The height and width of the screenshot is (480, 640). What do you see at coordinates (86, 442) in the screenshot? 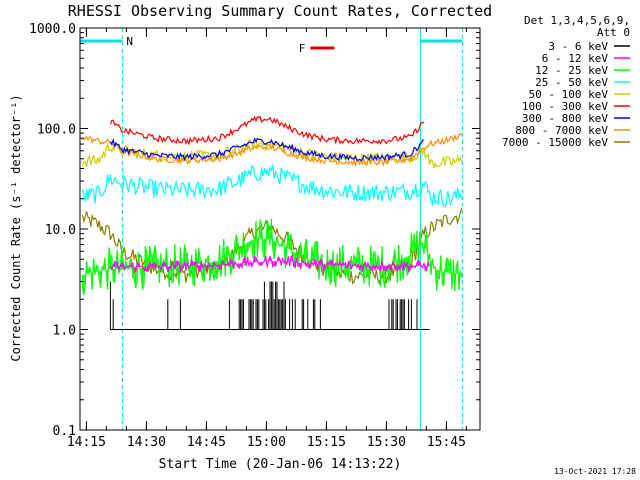
I see `x-tick-label: 14:15` at bounding box center [86, 442].